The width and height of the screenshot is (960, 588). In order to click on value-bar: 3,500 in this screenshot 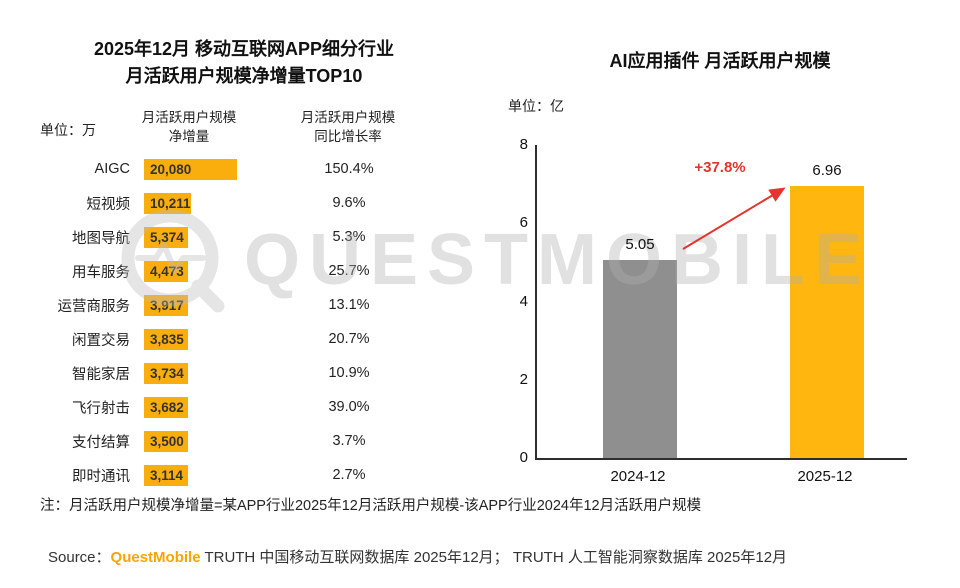, I will do `click(166, 441)`.